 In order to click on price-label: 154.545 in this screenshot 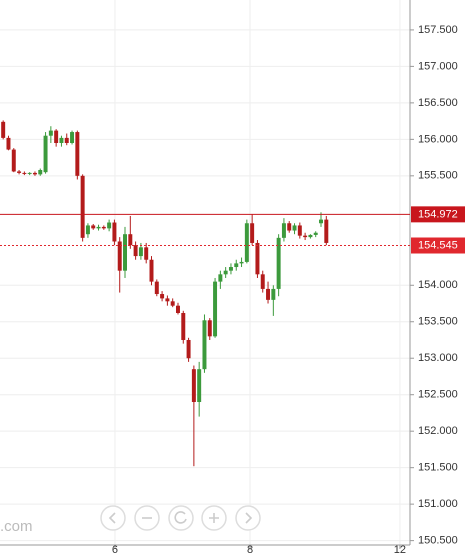, I will do `click(438, 245)`.